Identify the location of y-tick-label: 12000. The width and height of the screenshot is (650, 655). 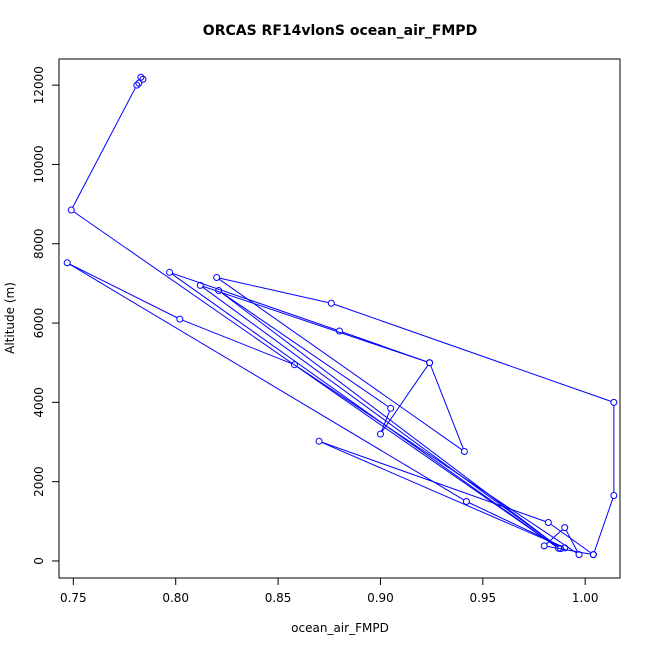
(39, 85).